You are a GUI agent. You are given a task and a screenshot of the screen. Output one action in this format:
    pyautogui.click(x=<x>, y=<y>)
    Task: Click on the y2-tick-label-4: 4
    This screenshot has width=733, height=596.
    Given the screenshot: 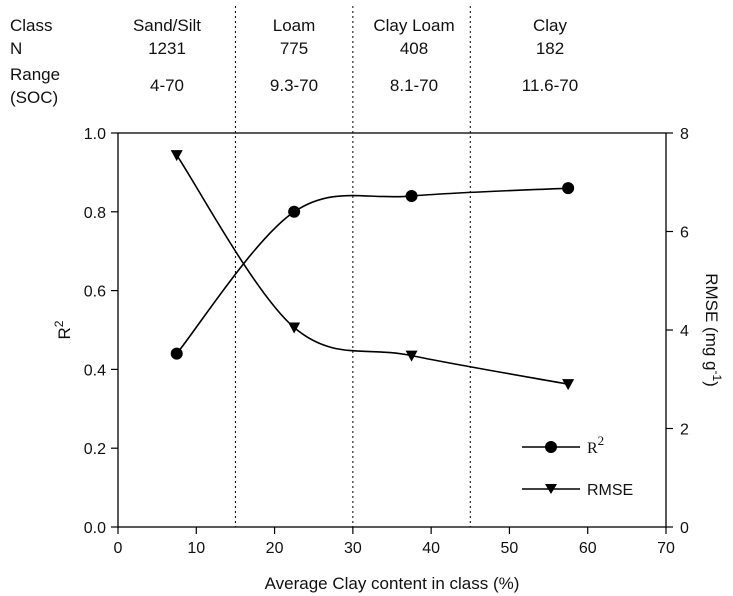 What is the action you would take?
    pyautogui.click(x=684, y=331)
    